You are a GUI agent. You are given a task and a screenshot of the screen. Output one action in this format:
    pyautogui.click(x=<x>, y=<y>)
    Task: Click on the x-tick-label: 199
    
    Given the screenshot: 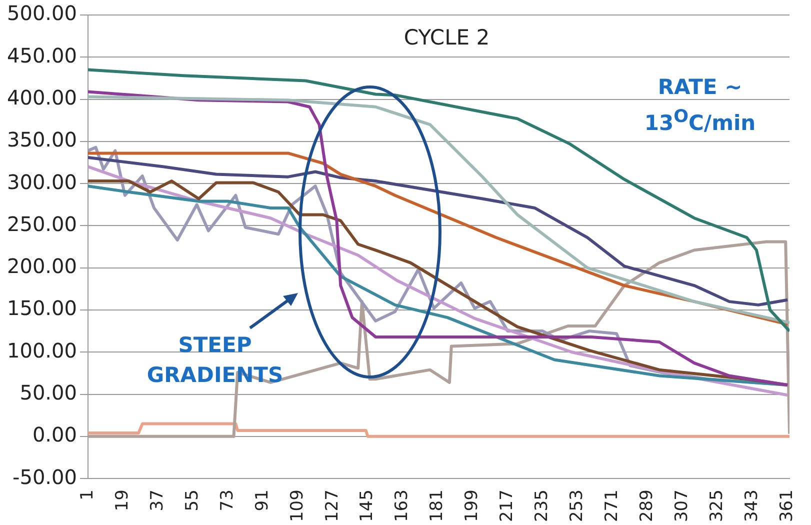 What is the action you would take?
    pyautogui.click(x=472, y=506)
    